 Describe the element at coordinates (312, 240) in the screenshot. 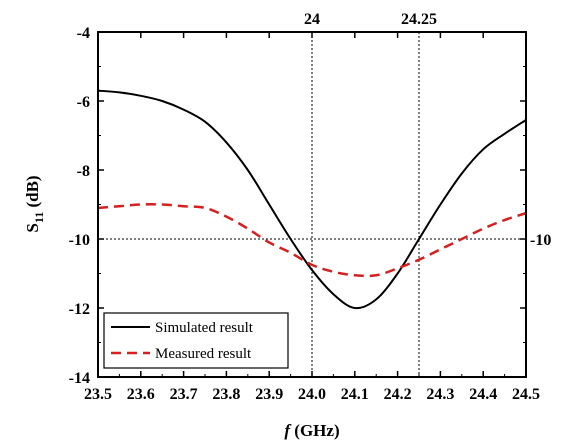

I see `series-line-measured` at that location.